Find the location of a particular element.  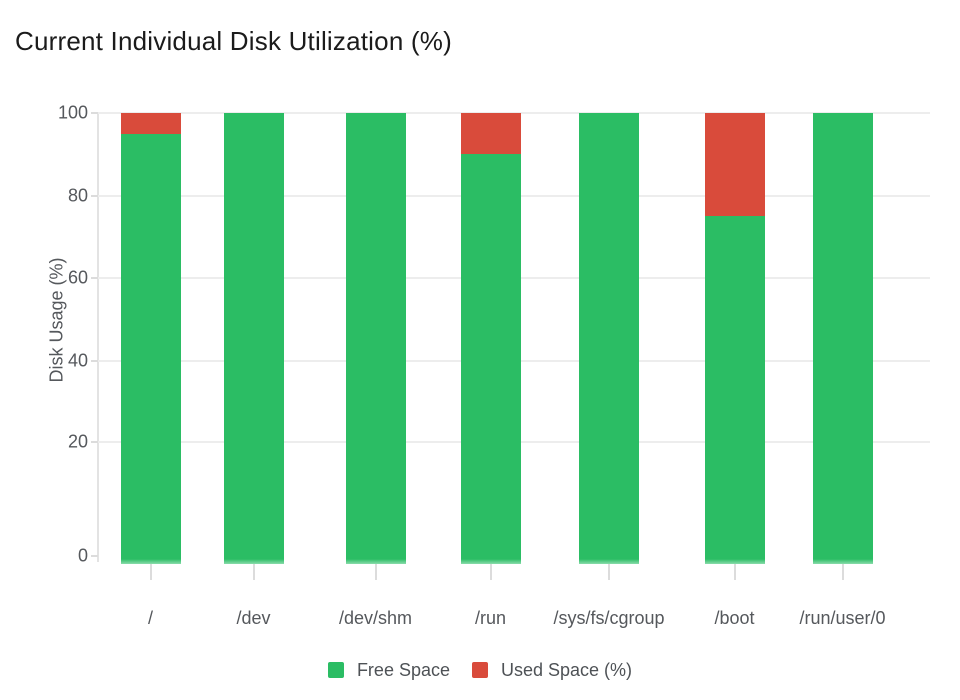

x-category-label: /run/user/0 is located at coordinates (842, 618).